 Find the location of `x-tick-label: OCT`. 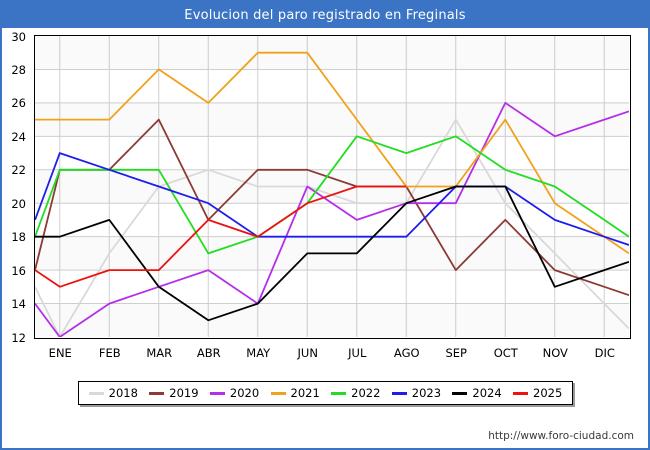

x-tick-label: OCT is located at coordinates (505, 353).